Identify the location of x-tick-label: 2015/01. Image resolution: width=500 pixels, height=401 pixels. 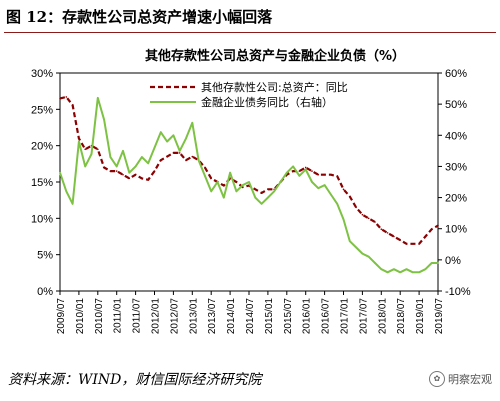
(269, 316).